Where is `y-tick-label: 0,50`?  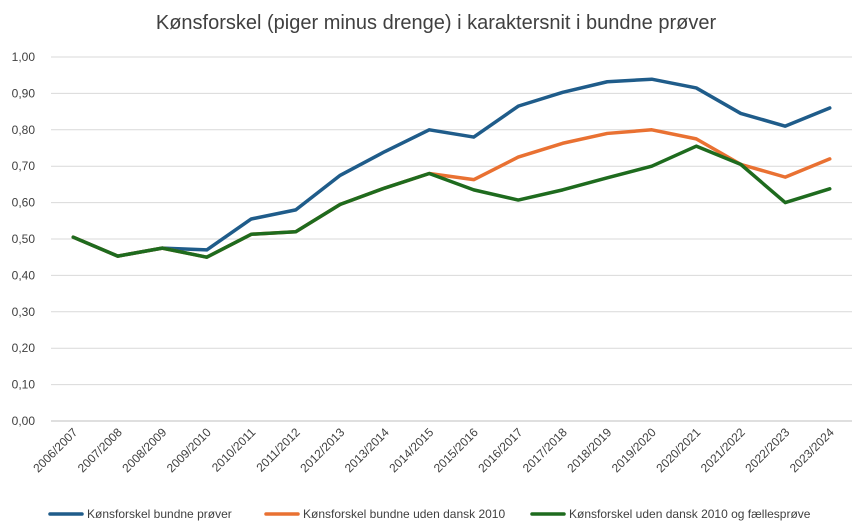
y-tick-label: 0,50 is located at coordinates (24, 239).